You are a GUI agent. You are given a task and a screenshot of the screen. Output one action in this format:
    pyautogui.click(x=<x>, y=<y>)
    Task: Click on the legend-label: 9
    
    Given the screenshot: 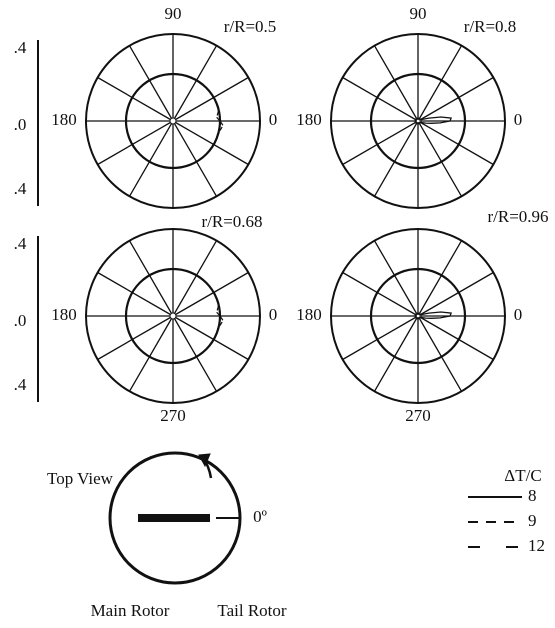 What is the action you would take?
    pyautogui.click(x=532, y=520)
    